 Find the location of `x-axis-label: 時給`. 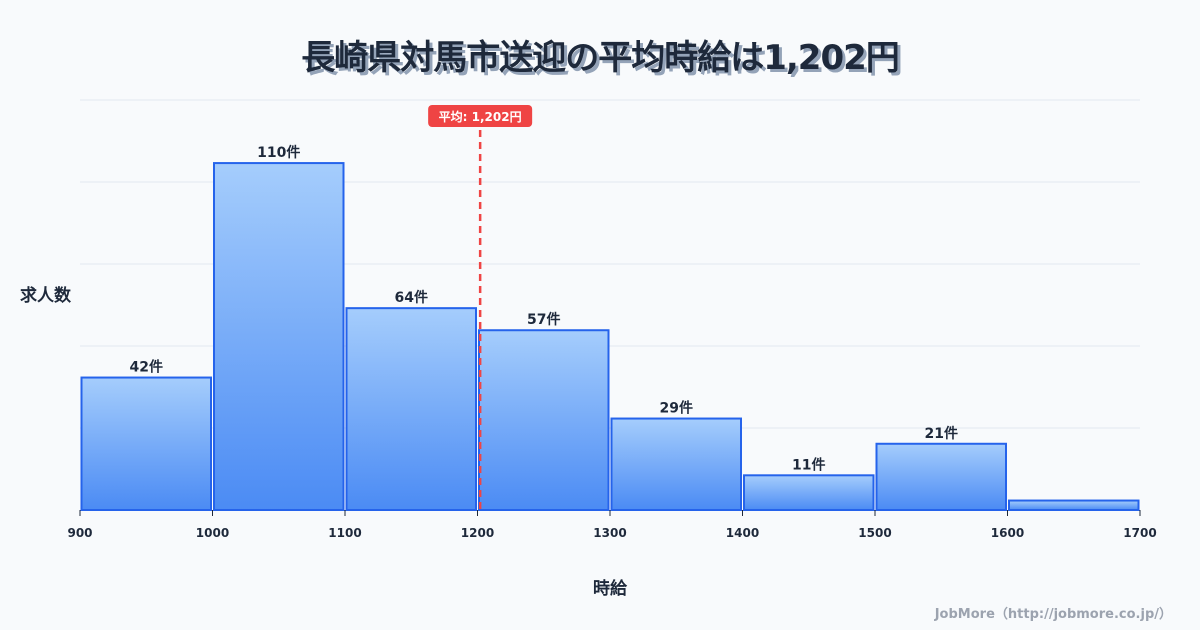

x-axis-label: 時給 is located at coordinates (610, 589).